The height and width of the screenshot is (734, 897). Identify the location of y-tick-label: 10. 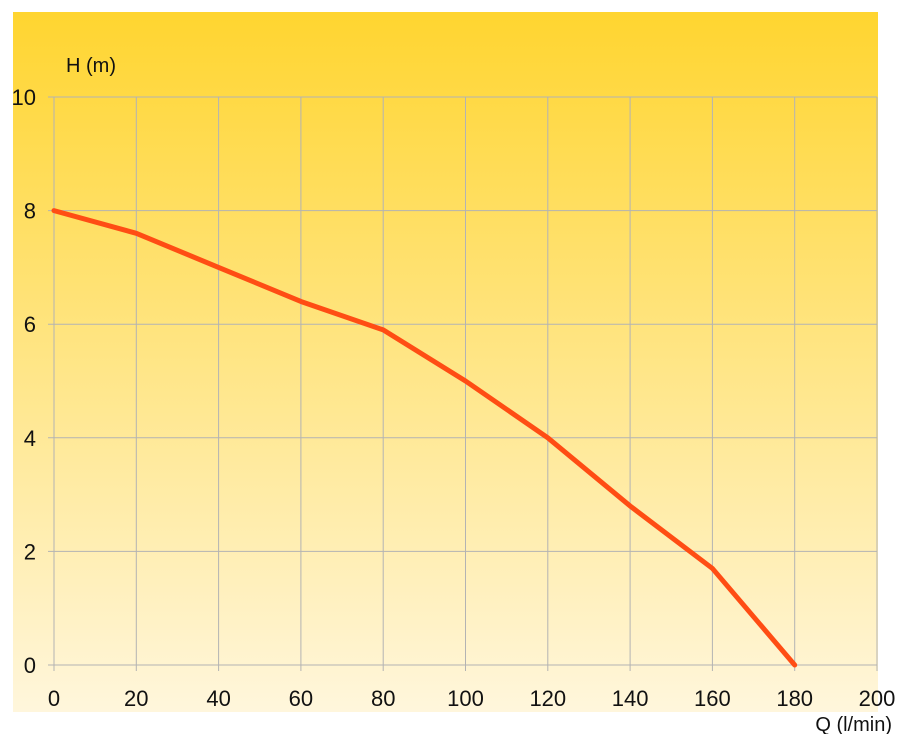
(24, 97).